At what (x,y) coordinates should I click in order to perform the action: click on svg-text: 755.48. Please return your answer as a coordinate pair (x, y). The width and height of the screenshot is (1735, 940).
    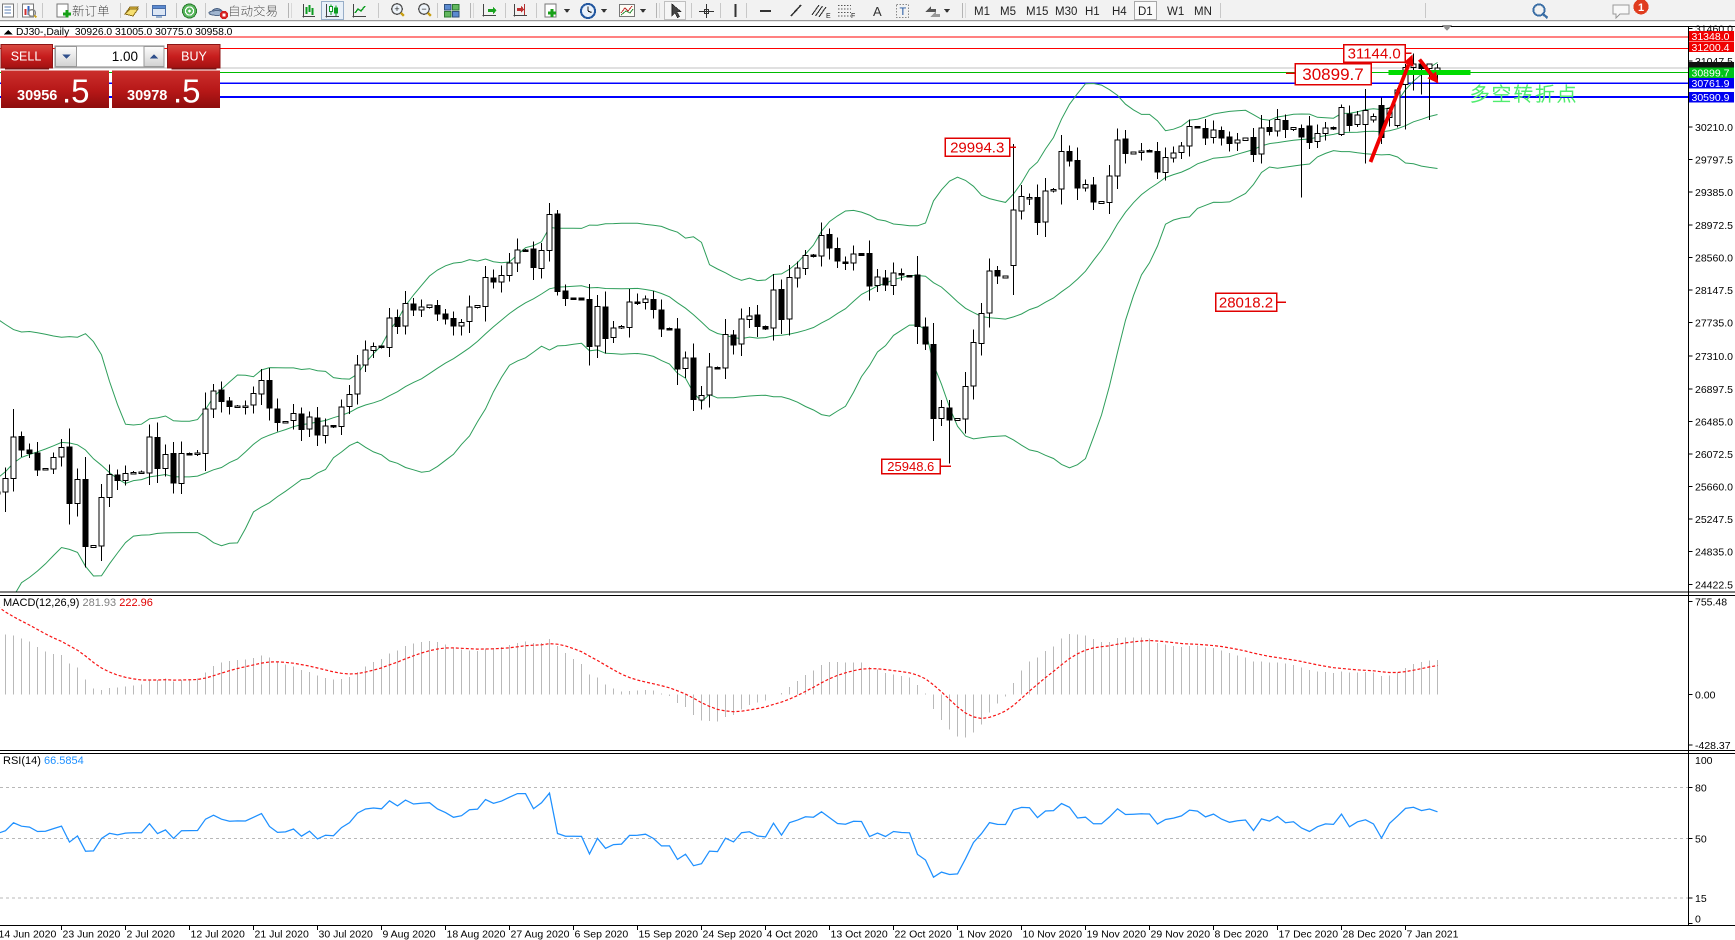
    Looking at the image, I should click on (1711, 603).